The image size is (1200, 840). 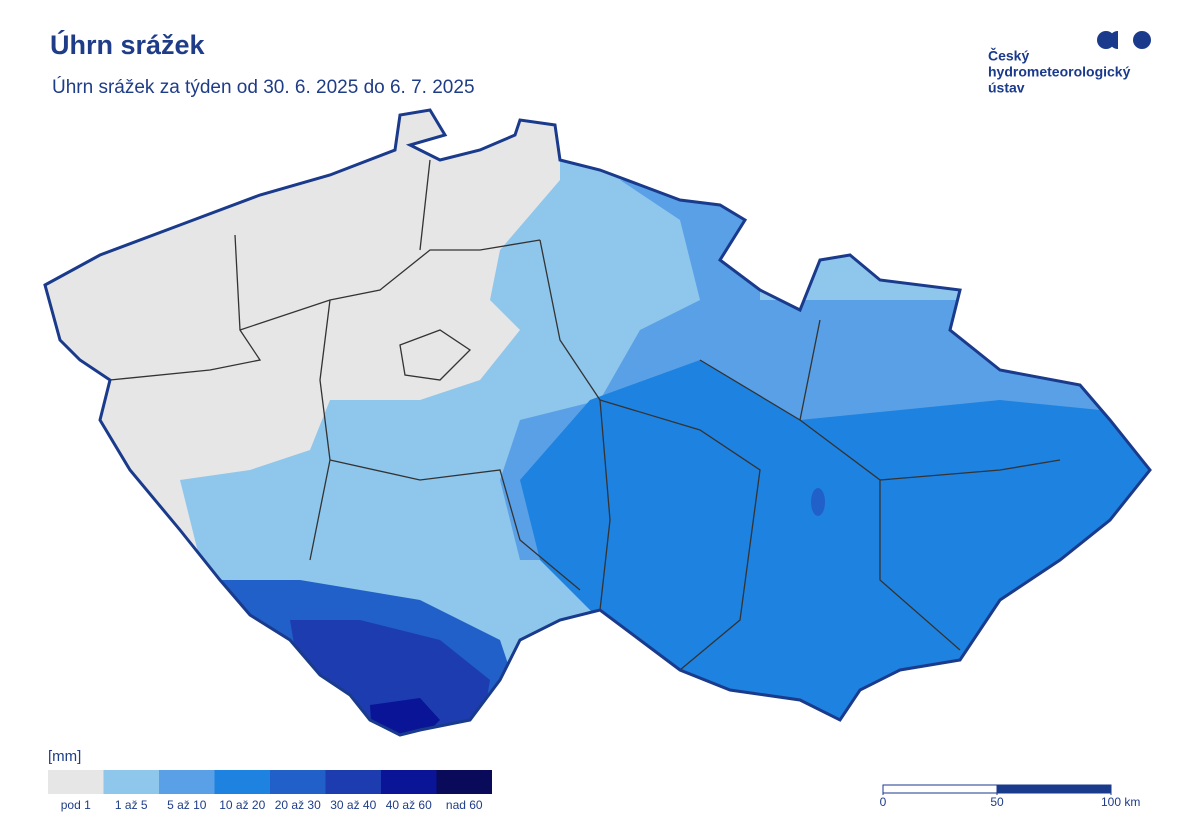 What do you see at coordinates (298, 805) in the screenshot?
I see `legend-label: 20 až 30` at bounding box center [298, 805].